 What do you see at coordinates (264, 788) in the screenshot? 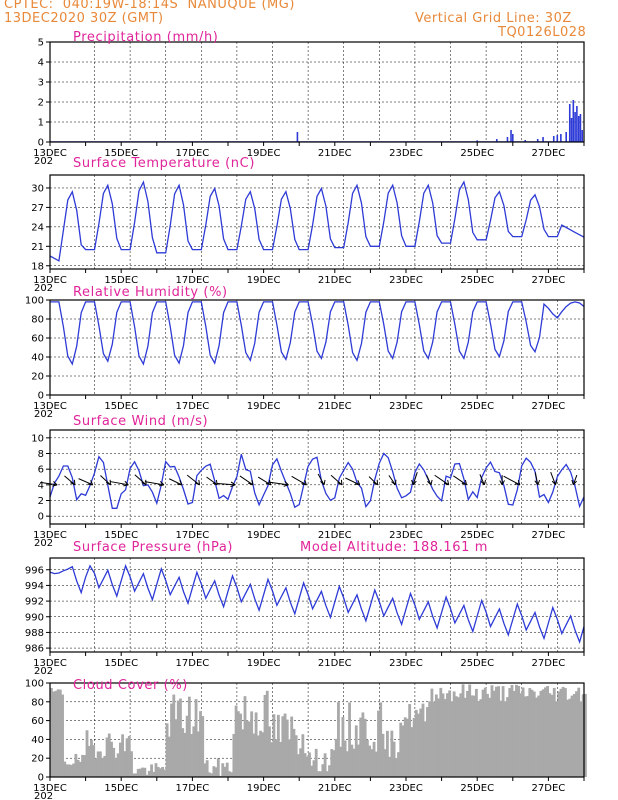
I see `x-tick-label: 19DEC` at bounding box center [264, 788].